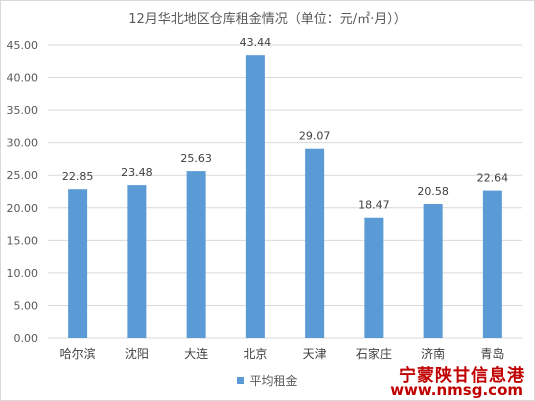 The height and width of the screenshot is (401, 535). I want to click on x-category-label: 济南, so click(433, 353).